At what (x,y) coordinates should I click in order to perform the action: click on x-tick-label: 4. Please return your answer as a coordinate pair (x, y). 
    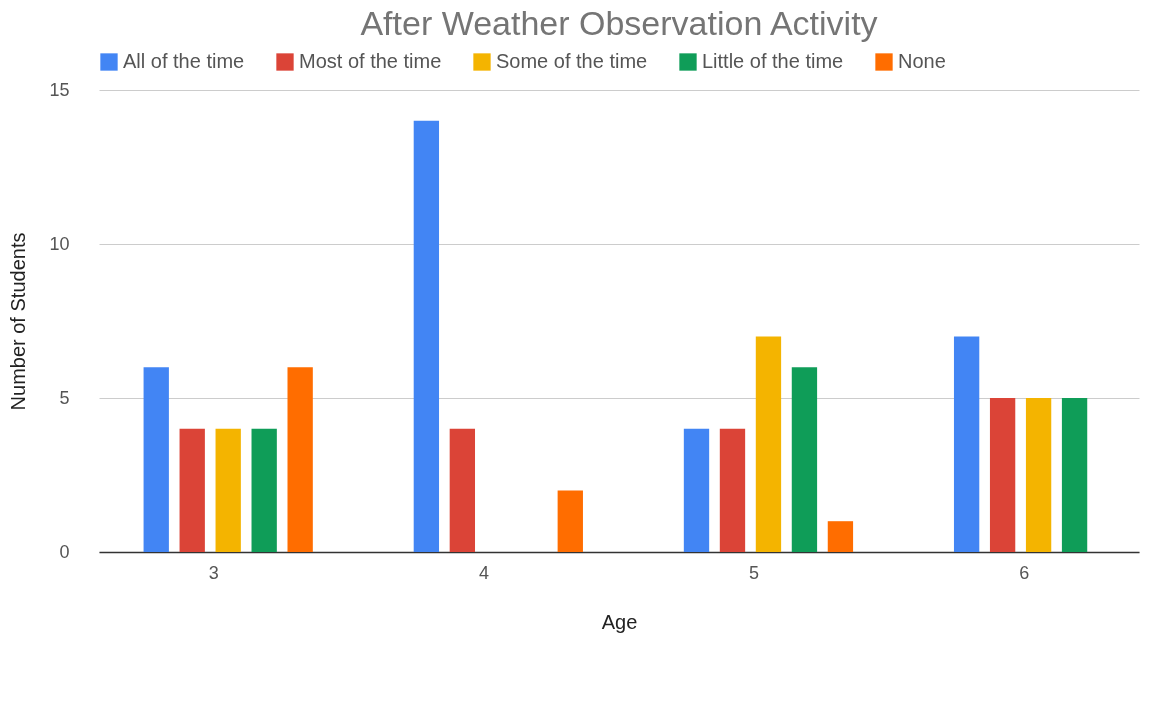
    Looking at the image, I should click on (483, 572).